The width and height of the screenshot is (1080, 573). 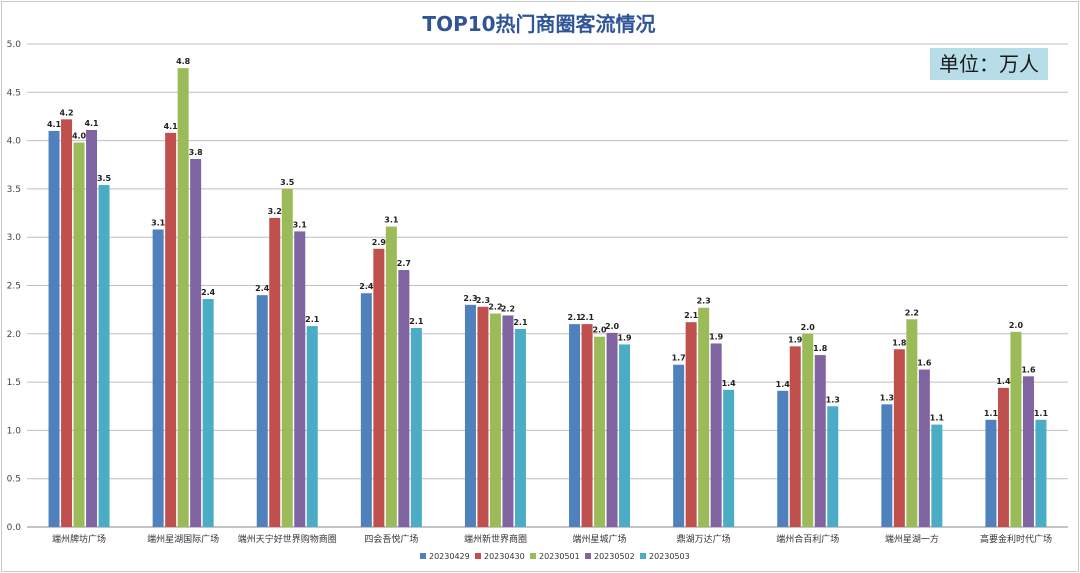 I want to click on unit-annotation: 单位：万人, so click(x=989, y=64).